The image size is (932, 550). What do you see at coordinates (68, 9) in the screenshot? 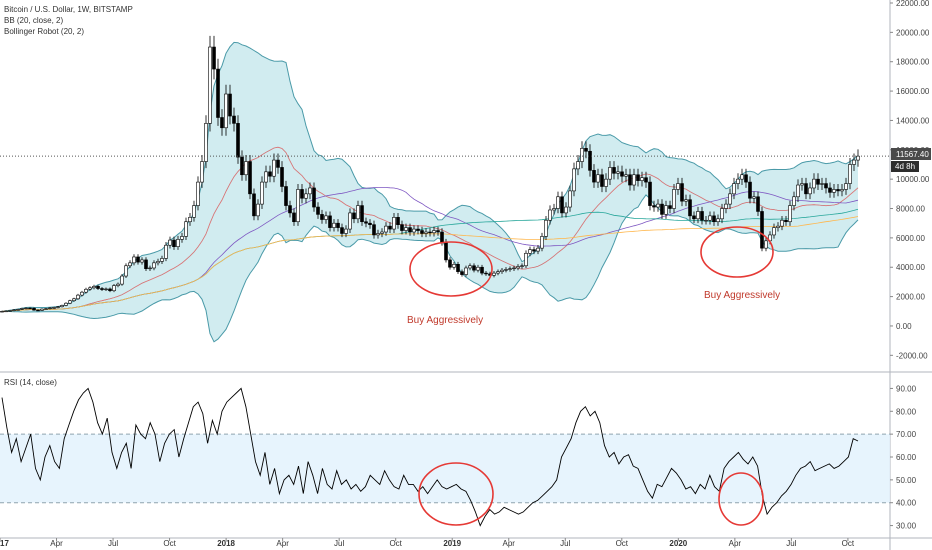
I see `chart-title: Bitcoin / U.S. Dollar, 1W, BITSTAMP` at bounding box center [68, 9].